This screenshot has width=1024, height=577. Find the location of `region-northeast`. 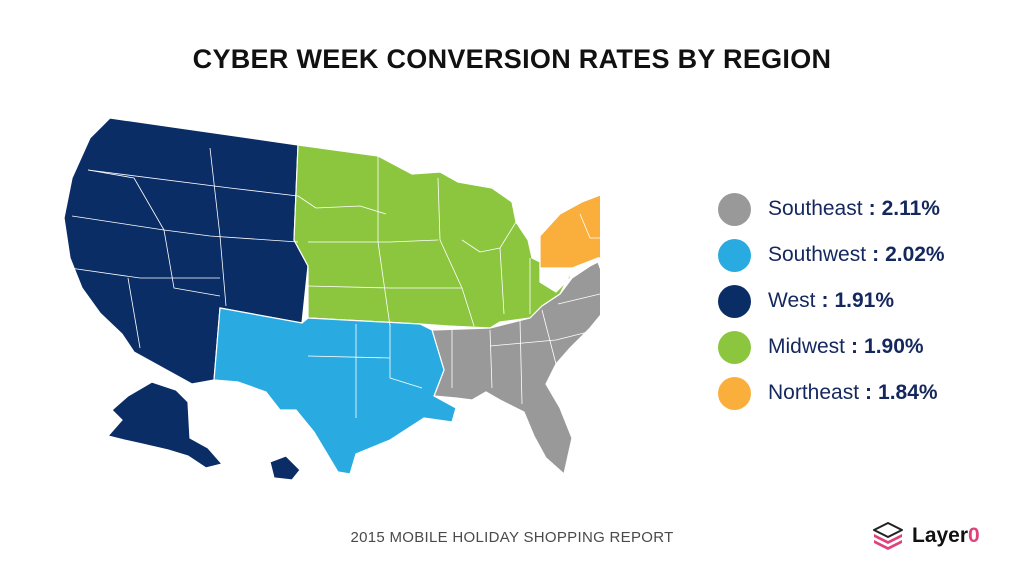

region-northeast is located at coordinates (569, 203).